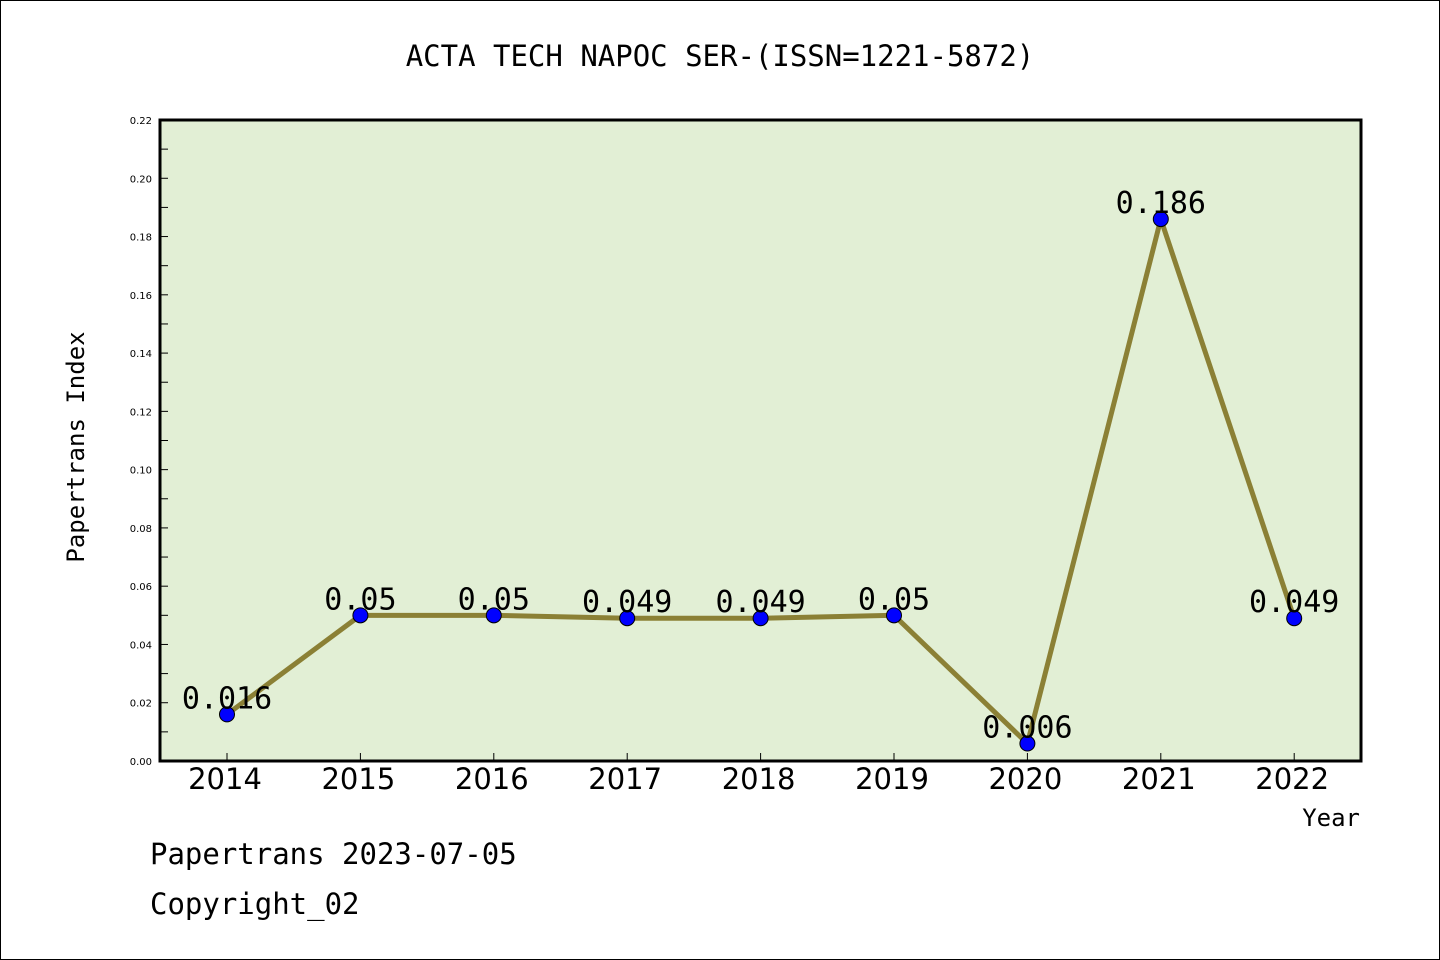  I want to click on y-tick-label: 0.00, so click(141, 762).